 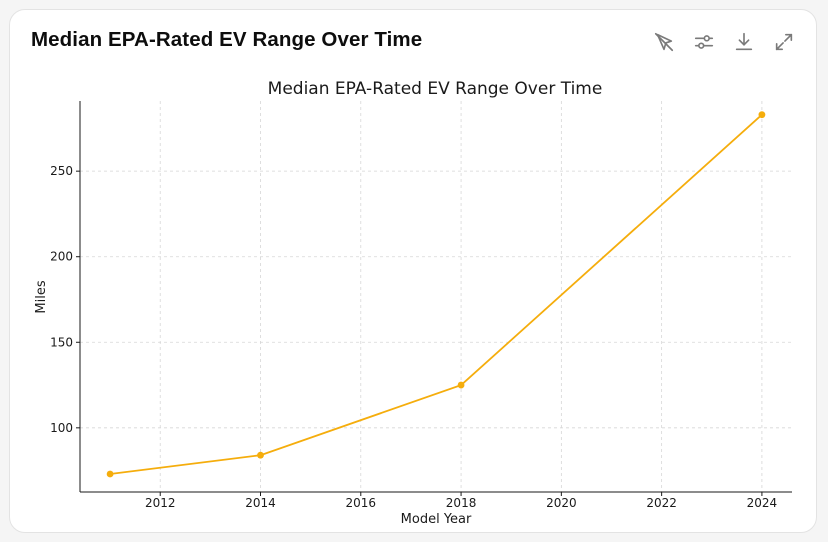 I want to click on download-button, so click(x=744, y=42).